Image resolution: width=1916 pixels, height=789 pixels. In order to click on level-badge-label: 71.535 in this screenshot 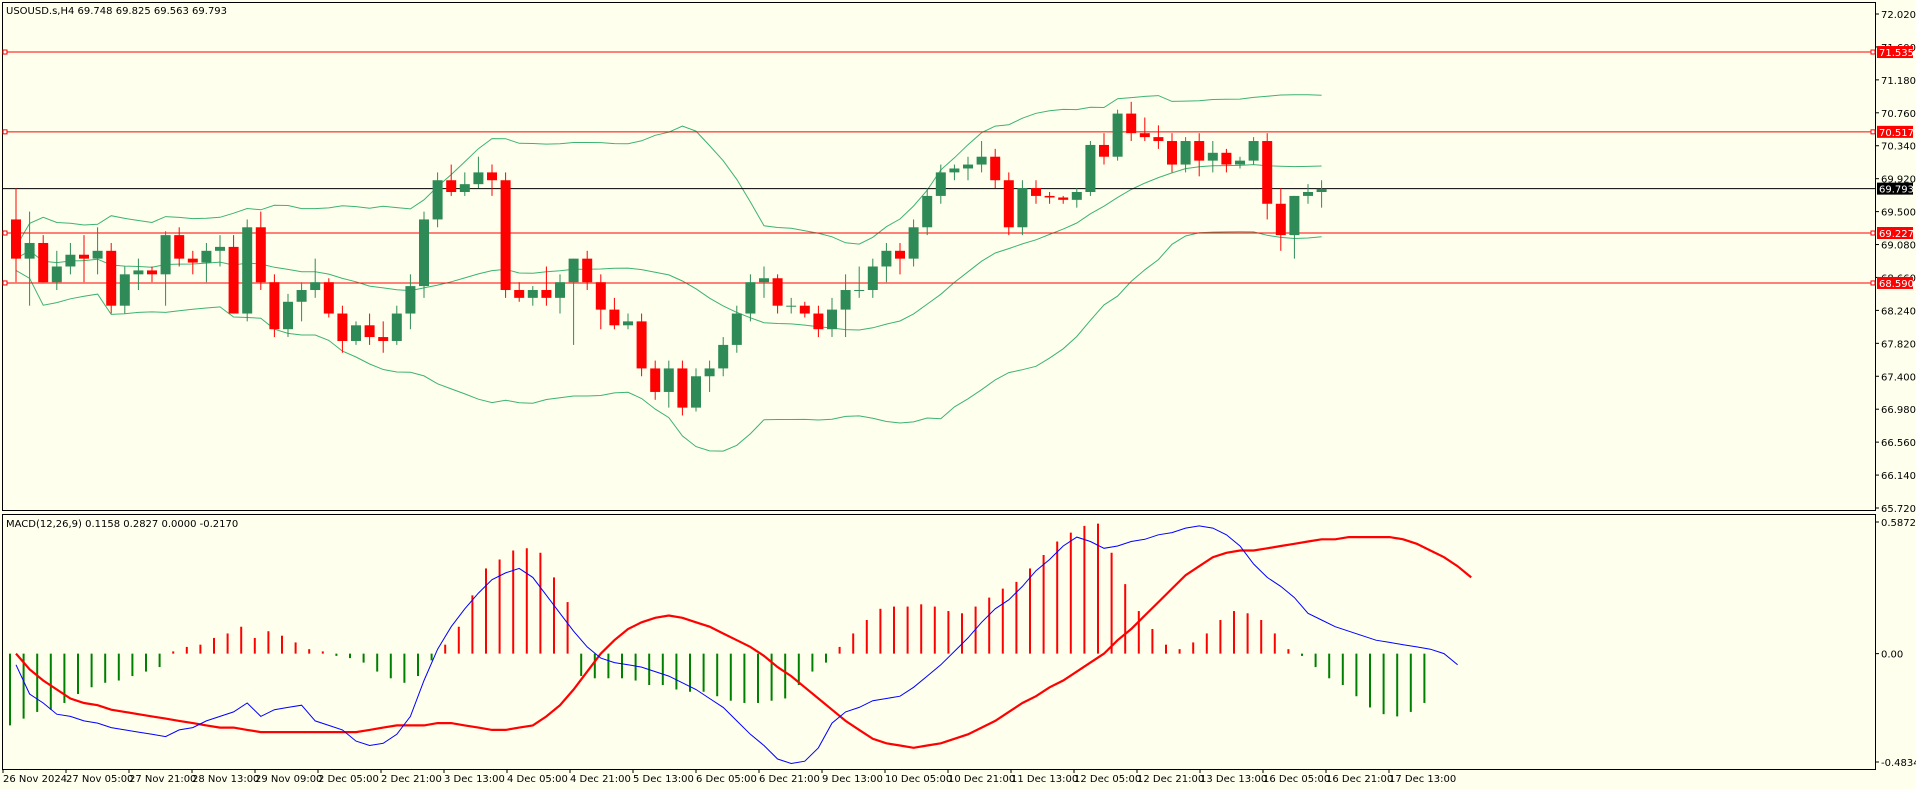, I will do `click(1896, 53)`.